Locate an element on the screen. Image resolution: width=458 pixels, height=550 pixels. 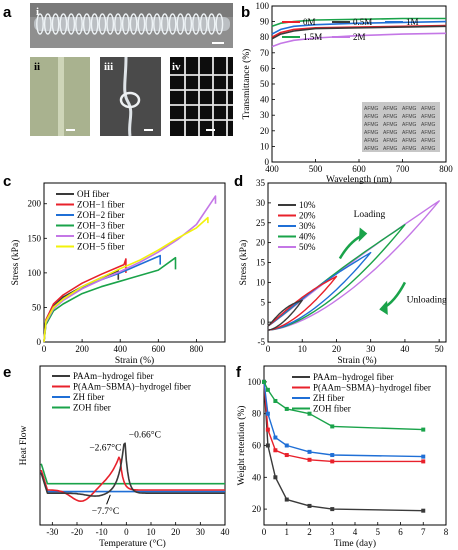
y-tick-label: 25 is located at coordinates (261, 223).